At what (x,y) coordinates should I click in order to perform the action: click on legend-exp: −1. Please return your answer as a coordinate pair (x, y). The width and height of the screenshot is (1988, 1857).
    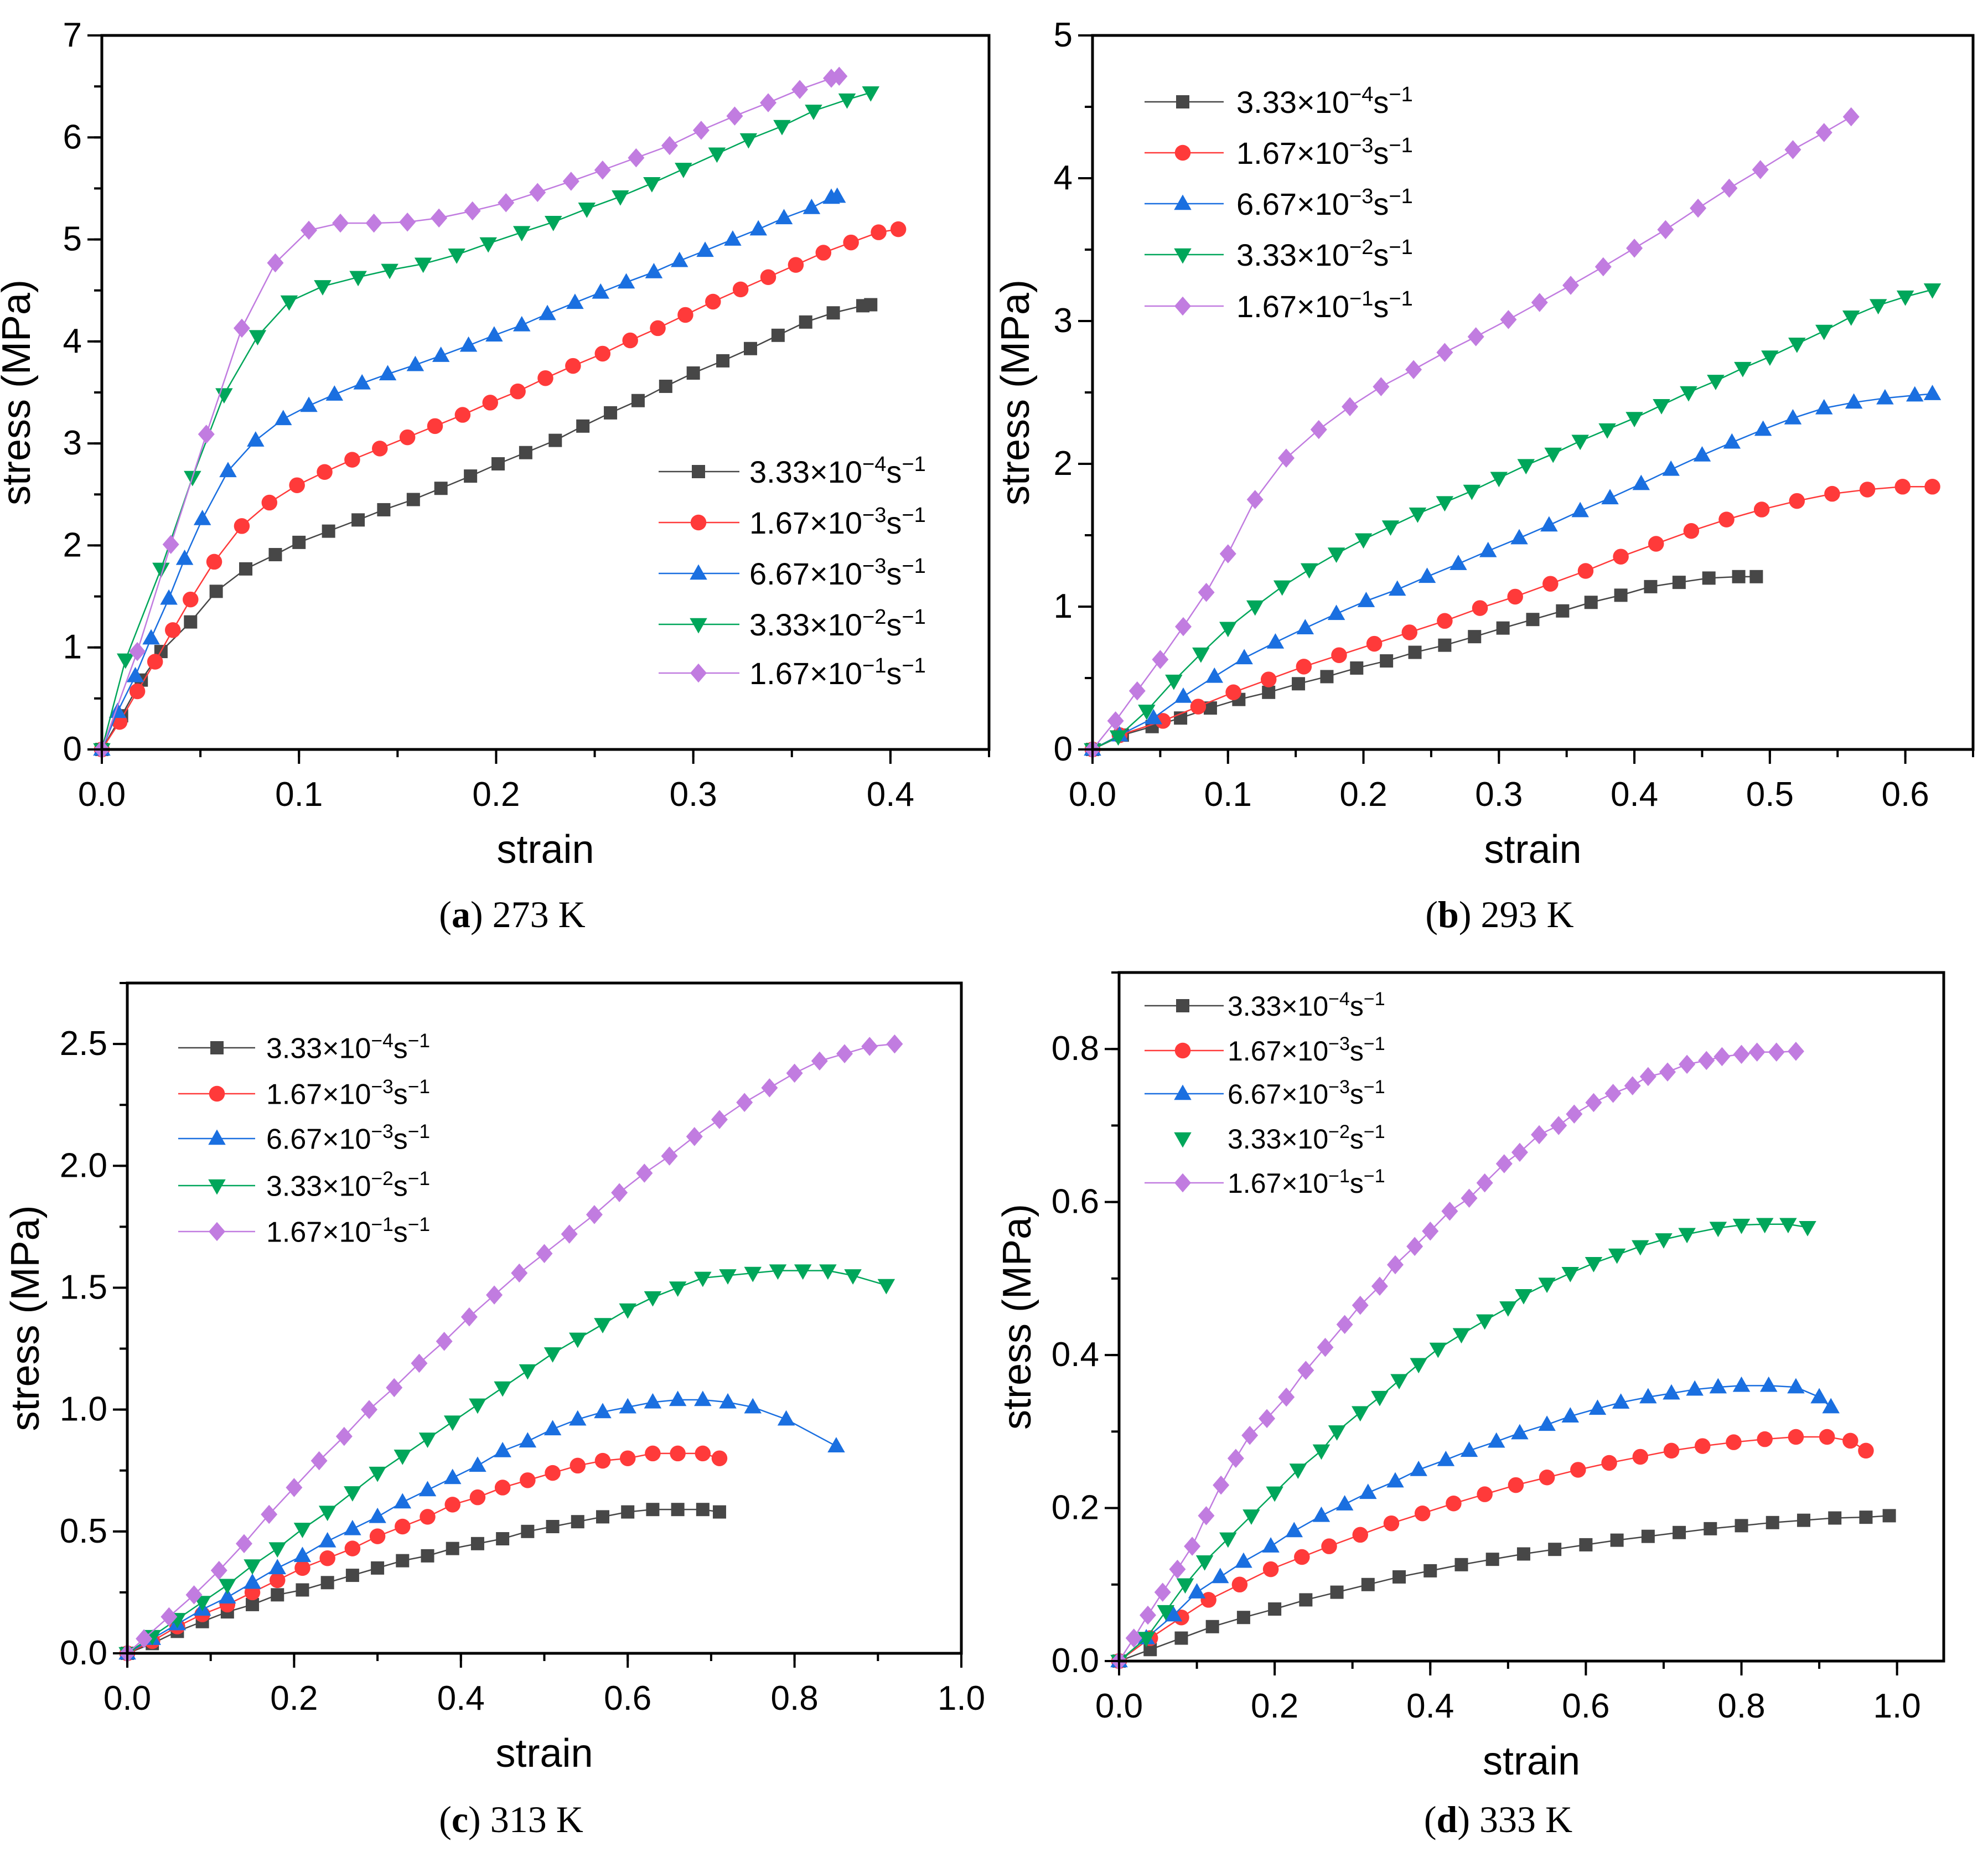
    Looking at the image, I should click on (382, 1224).